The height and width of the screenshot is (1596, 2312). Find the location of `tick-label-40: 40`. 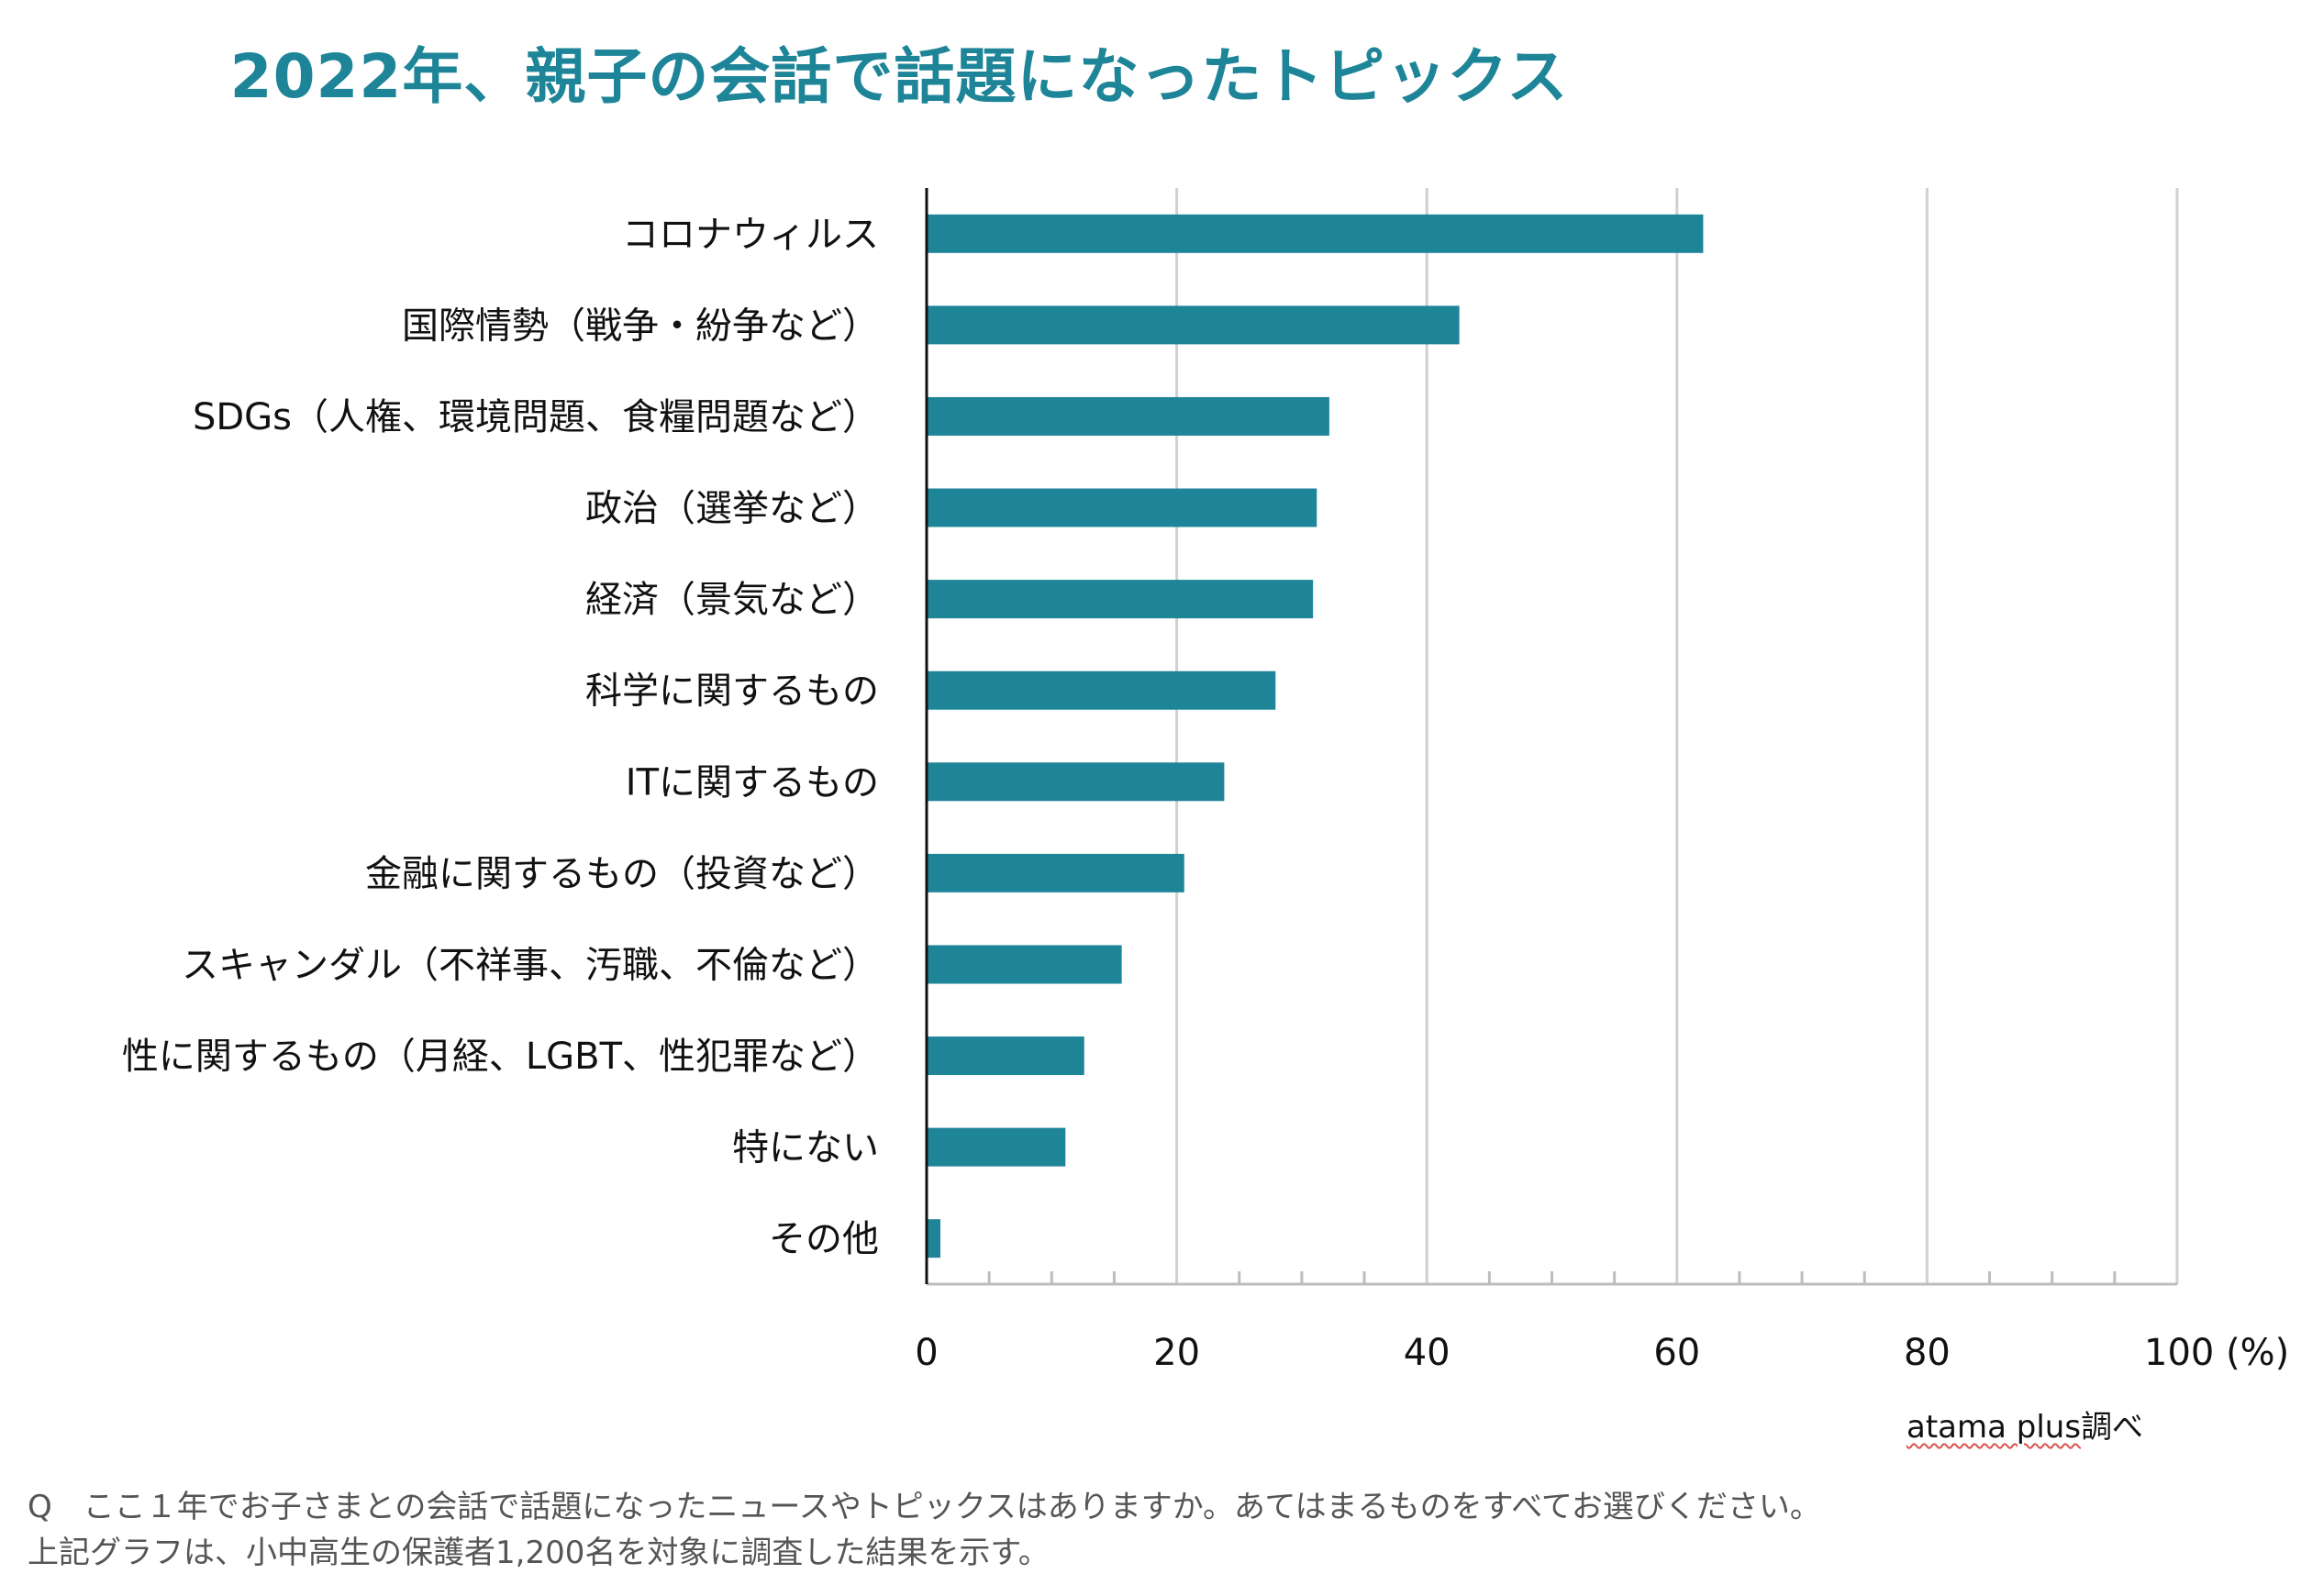

tick-label-40: 40 is located at coordinates (1427, 1353).